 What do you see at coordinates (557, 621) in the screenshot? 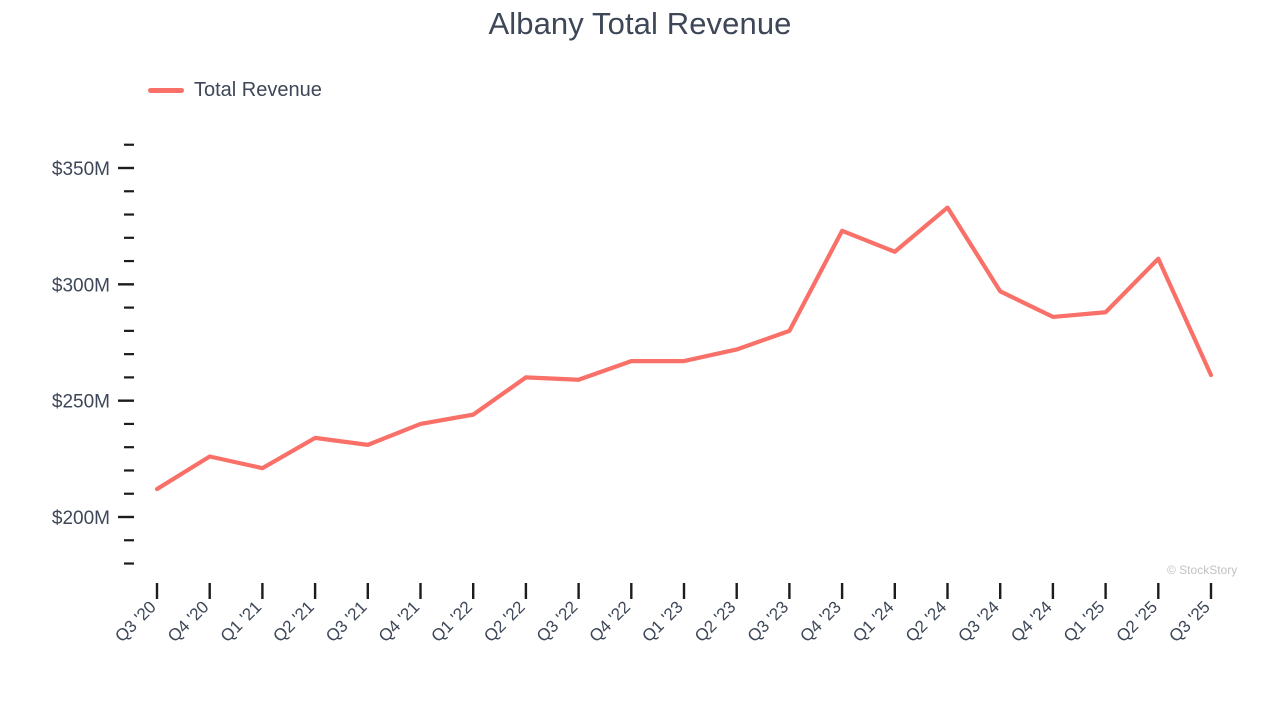
I see `x-axis-label: Q3 '22` at bounding box center [557, 621].